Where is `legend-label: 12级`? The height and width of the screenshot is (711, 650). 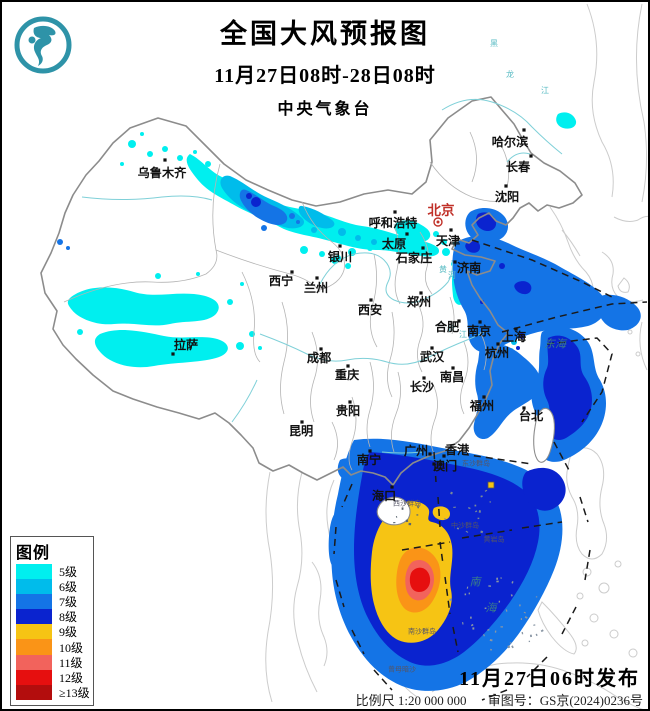
legend-label: 12级 is located at coordinates (71, 677).